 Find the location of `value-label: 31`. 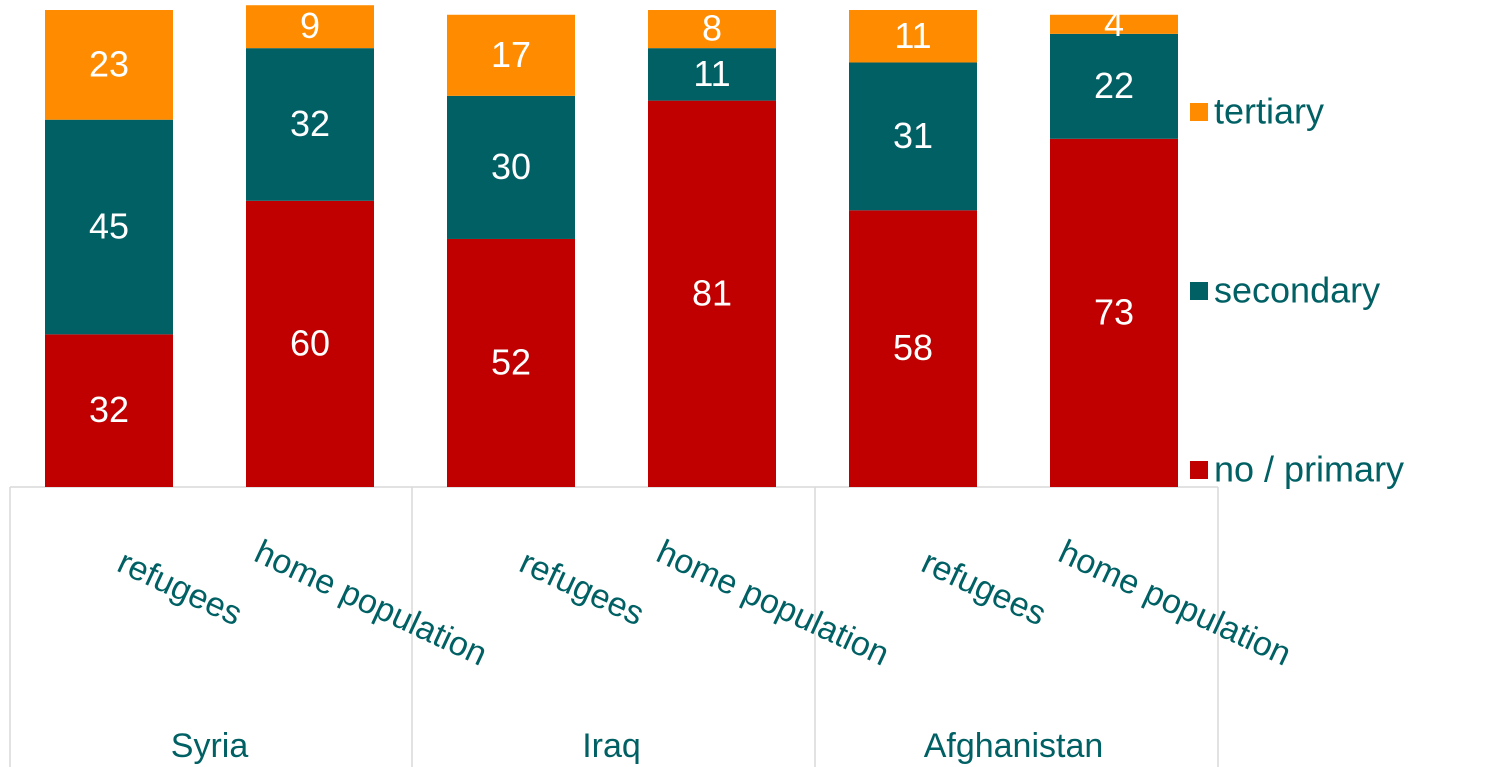

value-label: 31 is located at coordinates (913, 135).